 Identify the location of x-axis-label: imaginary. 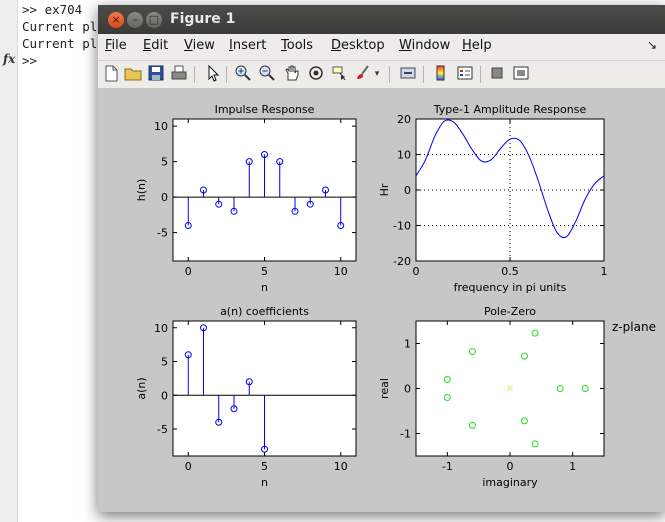
(510, 482).